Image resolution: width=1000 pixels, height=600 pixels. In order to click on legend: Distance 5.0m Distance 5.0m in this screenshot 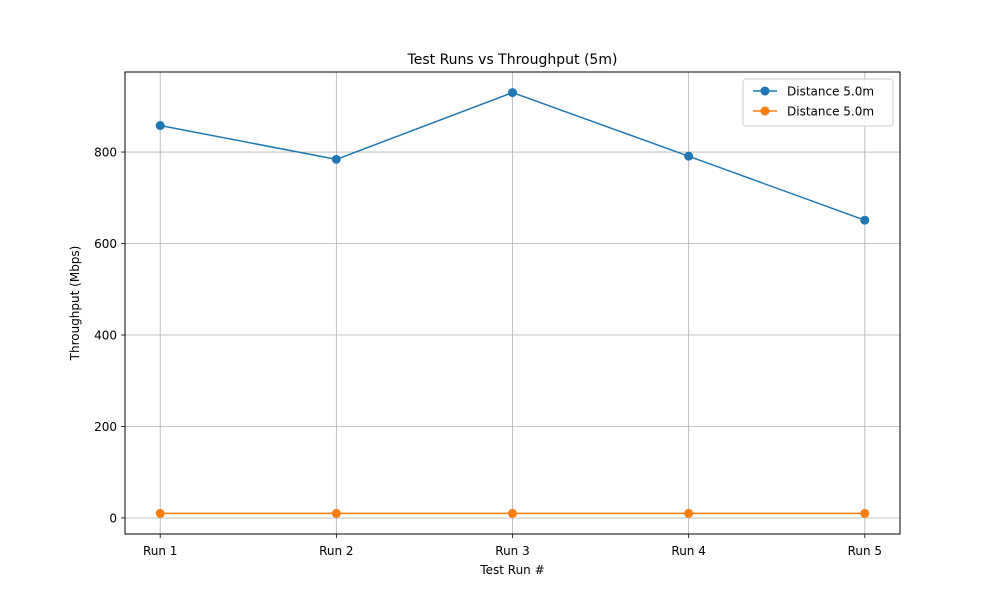, I will do `click(818, 102)`.